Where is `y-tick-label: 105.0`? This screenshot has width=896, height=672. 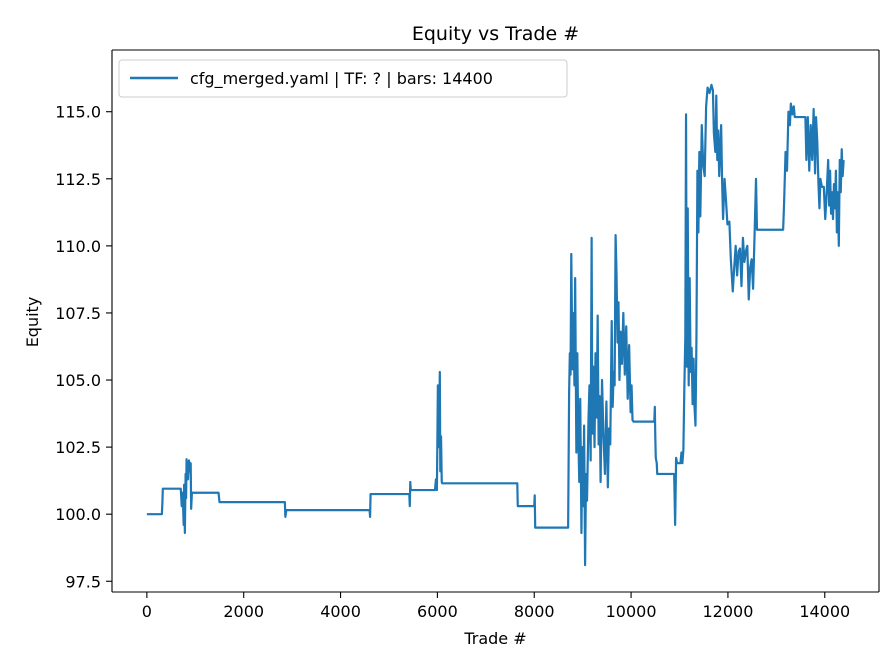 y-tick-label: 105.0 is located at coordinates (78, 380).